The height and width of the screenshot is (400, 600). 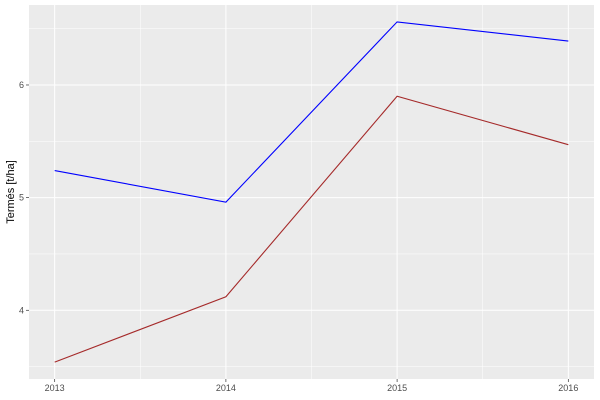 I want to click on y-axis-title: Termés [t/ha], so click(x=11, y=192).